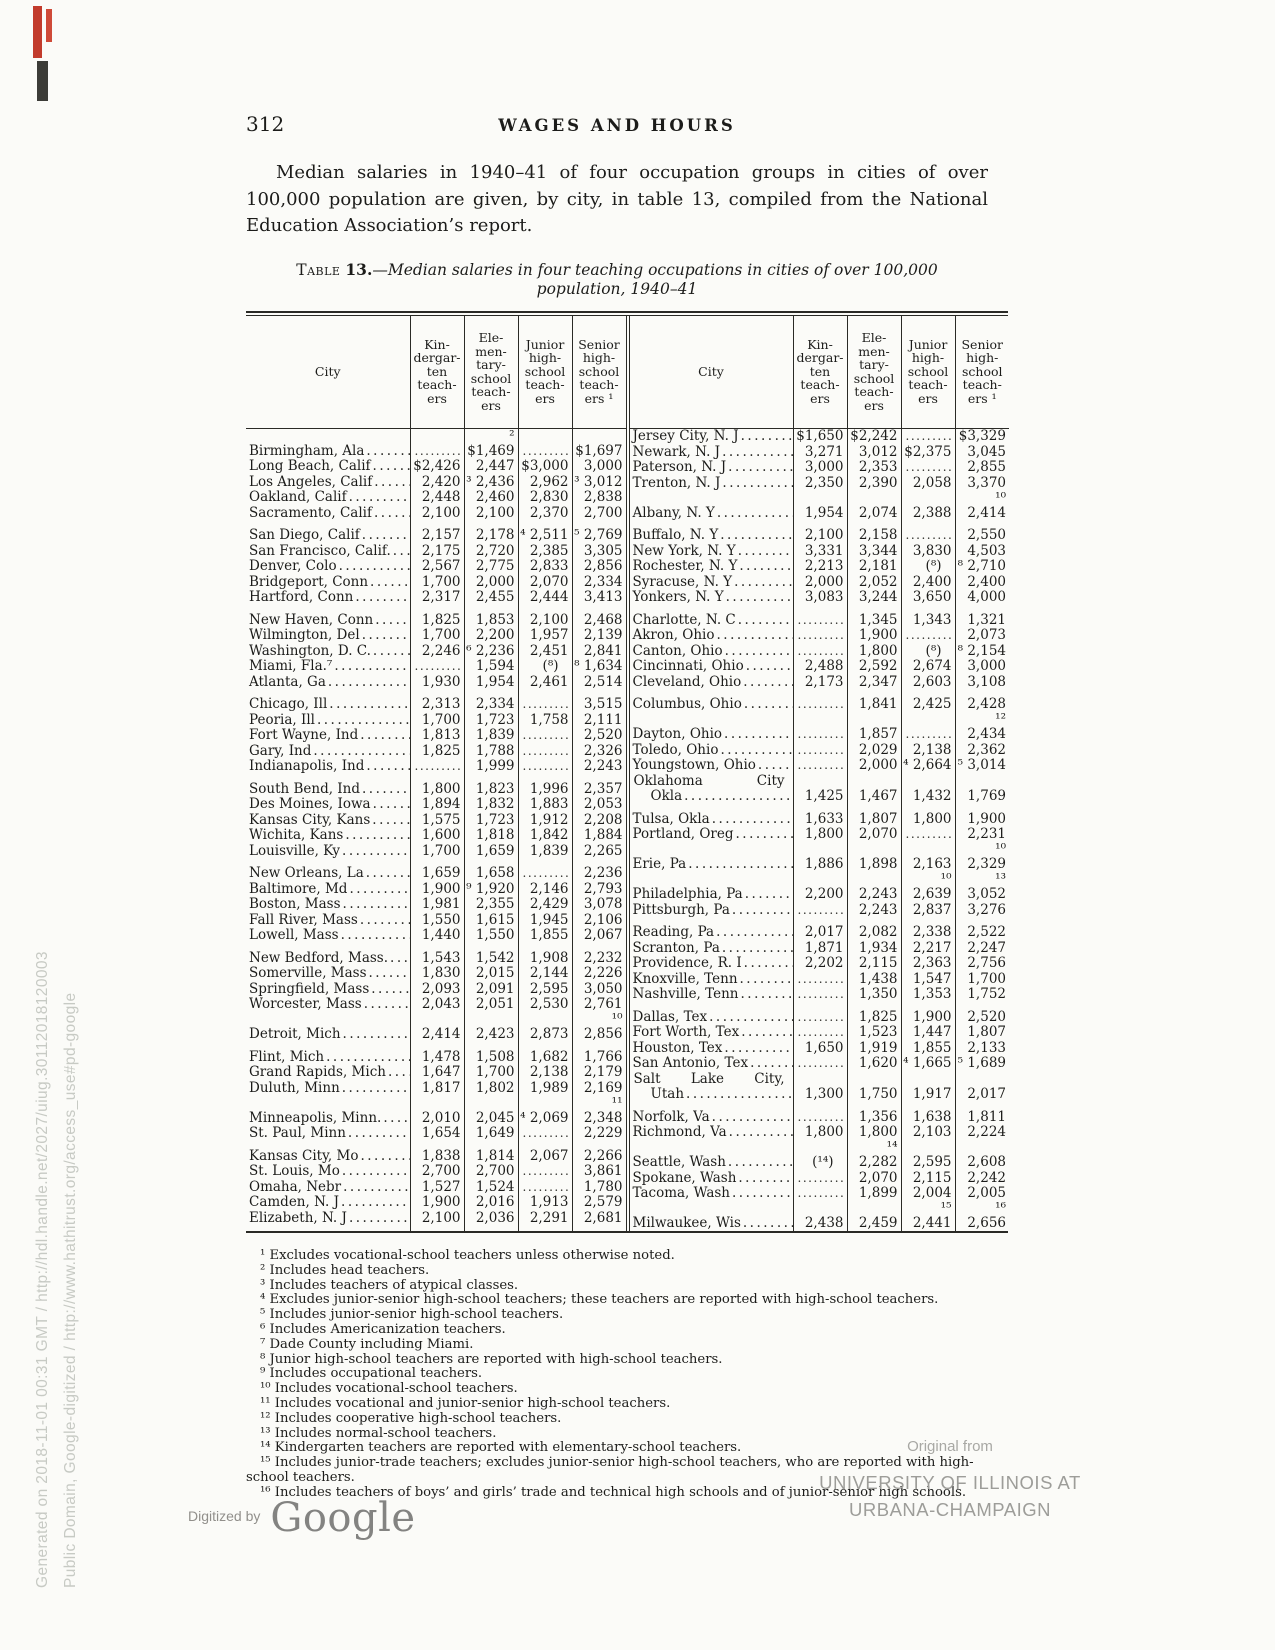  Describe the element at coordinates (544, 535) in the screenshot. I see `salary-cell: ⁴ 2,511` at that location.